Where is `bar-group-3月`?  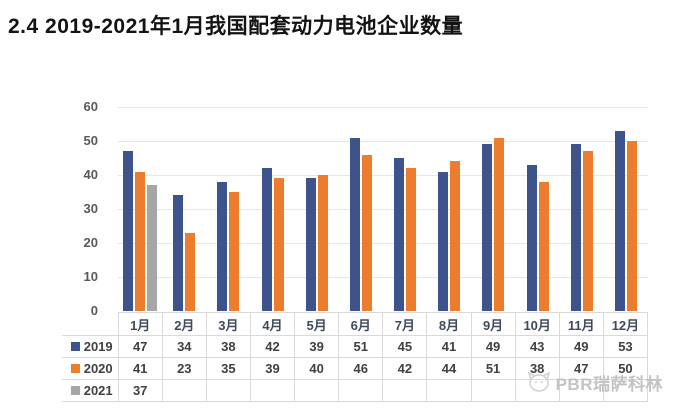
bar-group-3月 is located at coordinates (228, 209).